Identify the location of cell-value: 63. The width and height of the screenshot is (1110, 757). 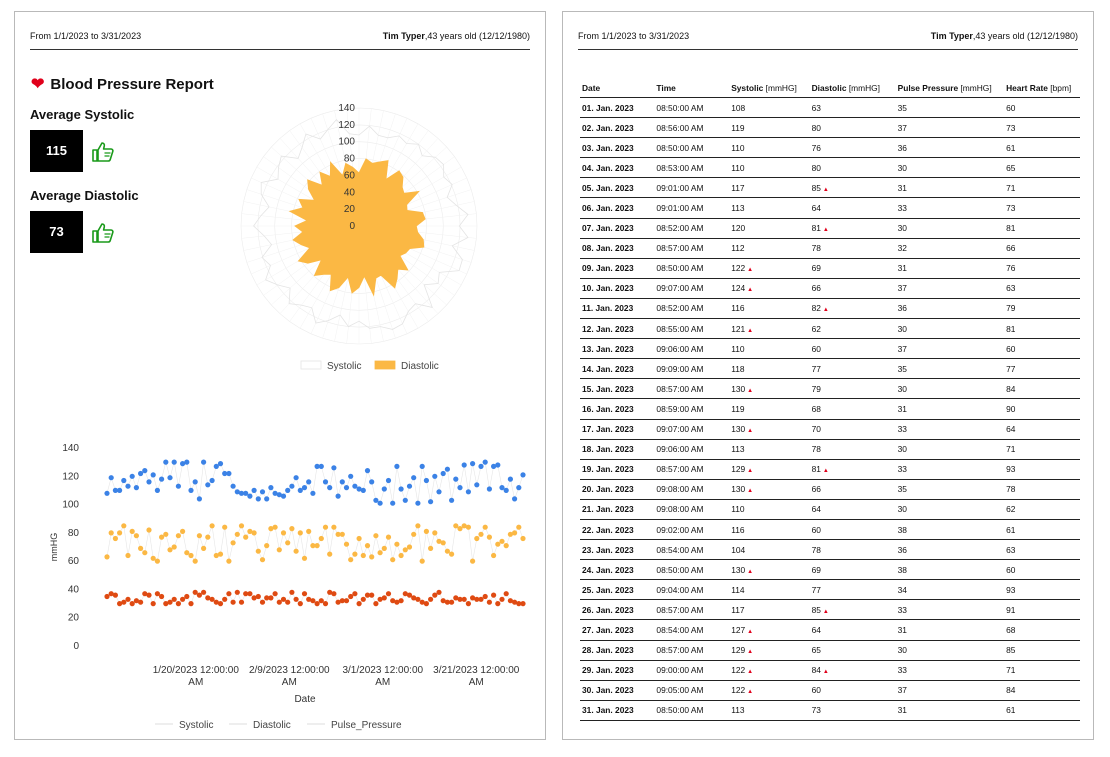
(816, 107).